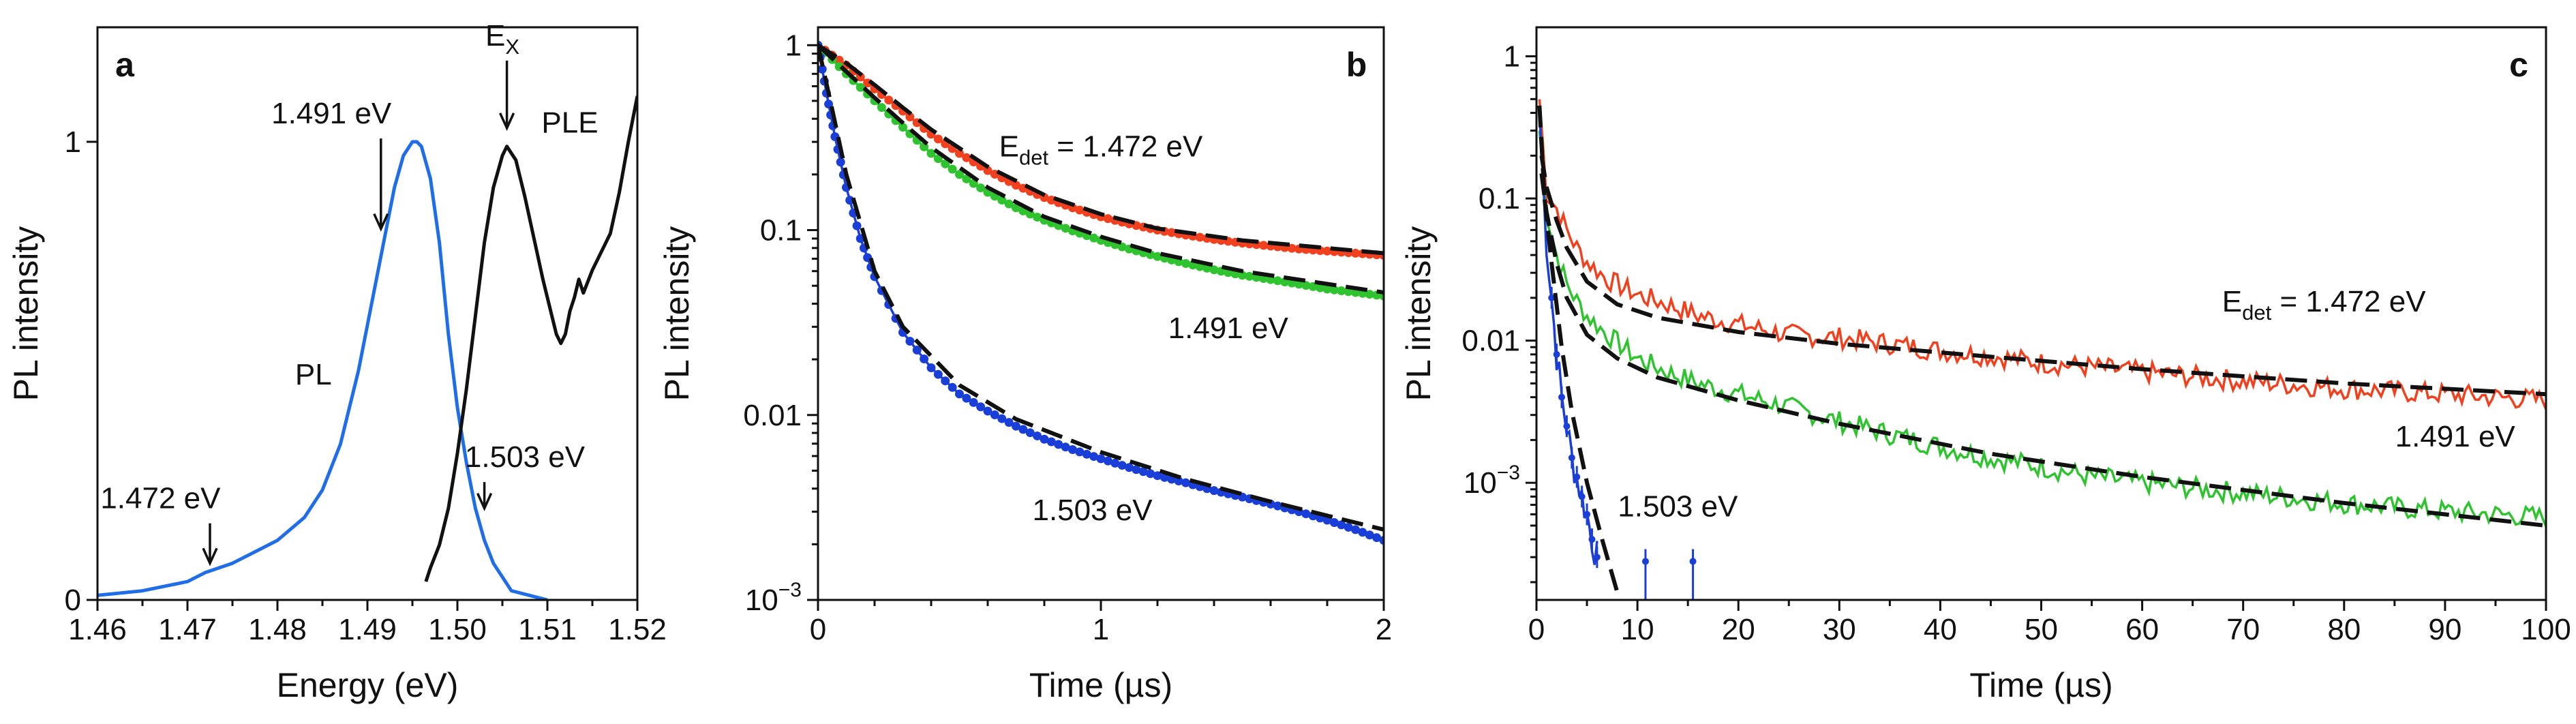 This screenshot has width=2576, height=724. Describe the element at coordinates (187, 630) in the screenshot. I see `x-tick-label: 1.47` at that location.